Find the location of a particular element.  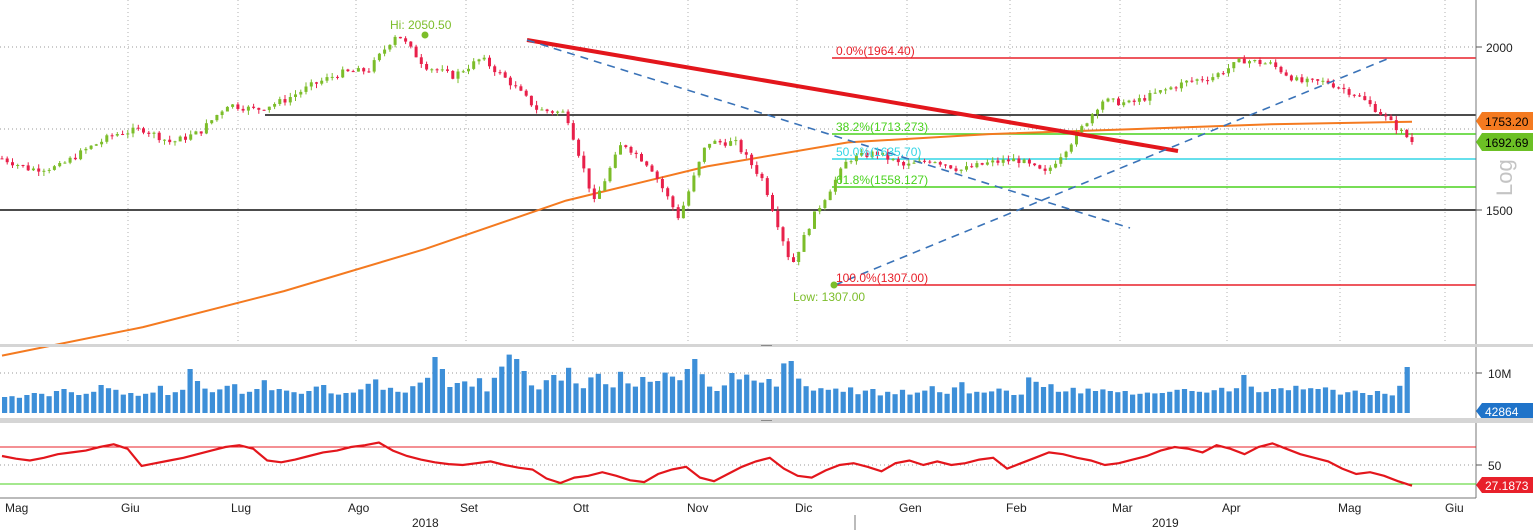

svg-text: 1753.20 is located at coordinates (1507, 122).